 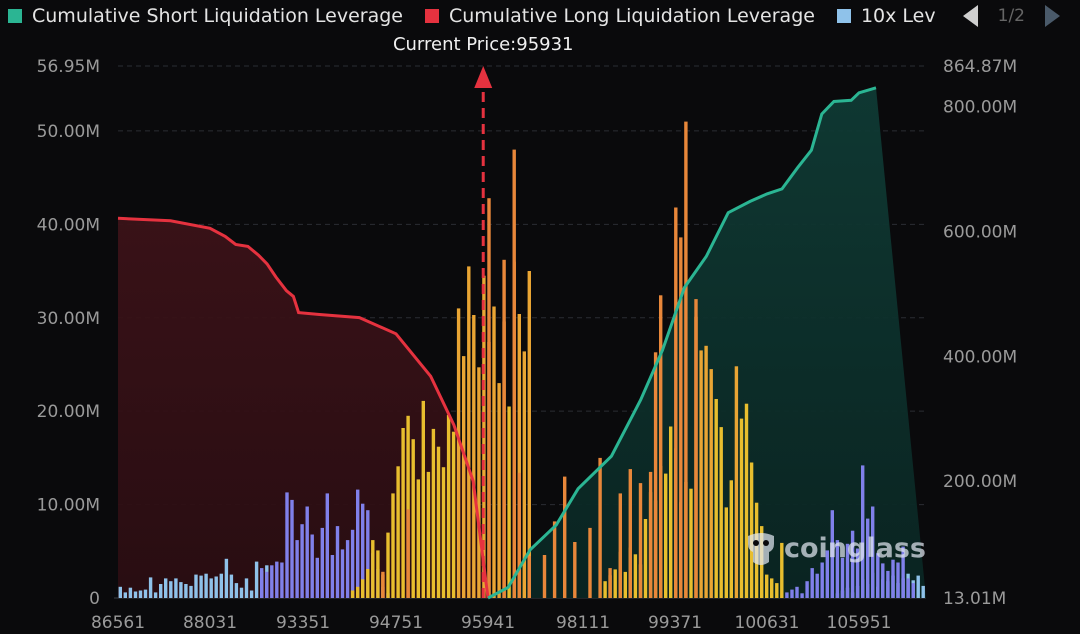 What do you see at coordinates (488, 623) in the screenshot?
I see `x-axis-tick: 95941` at bounding box center [488, 623].